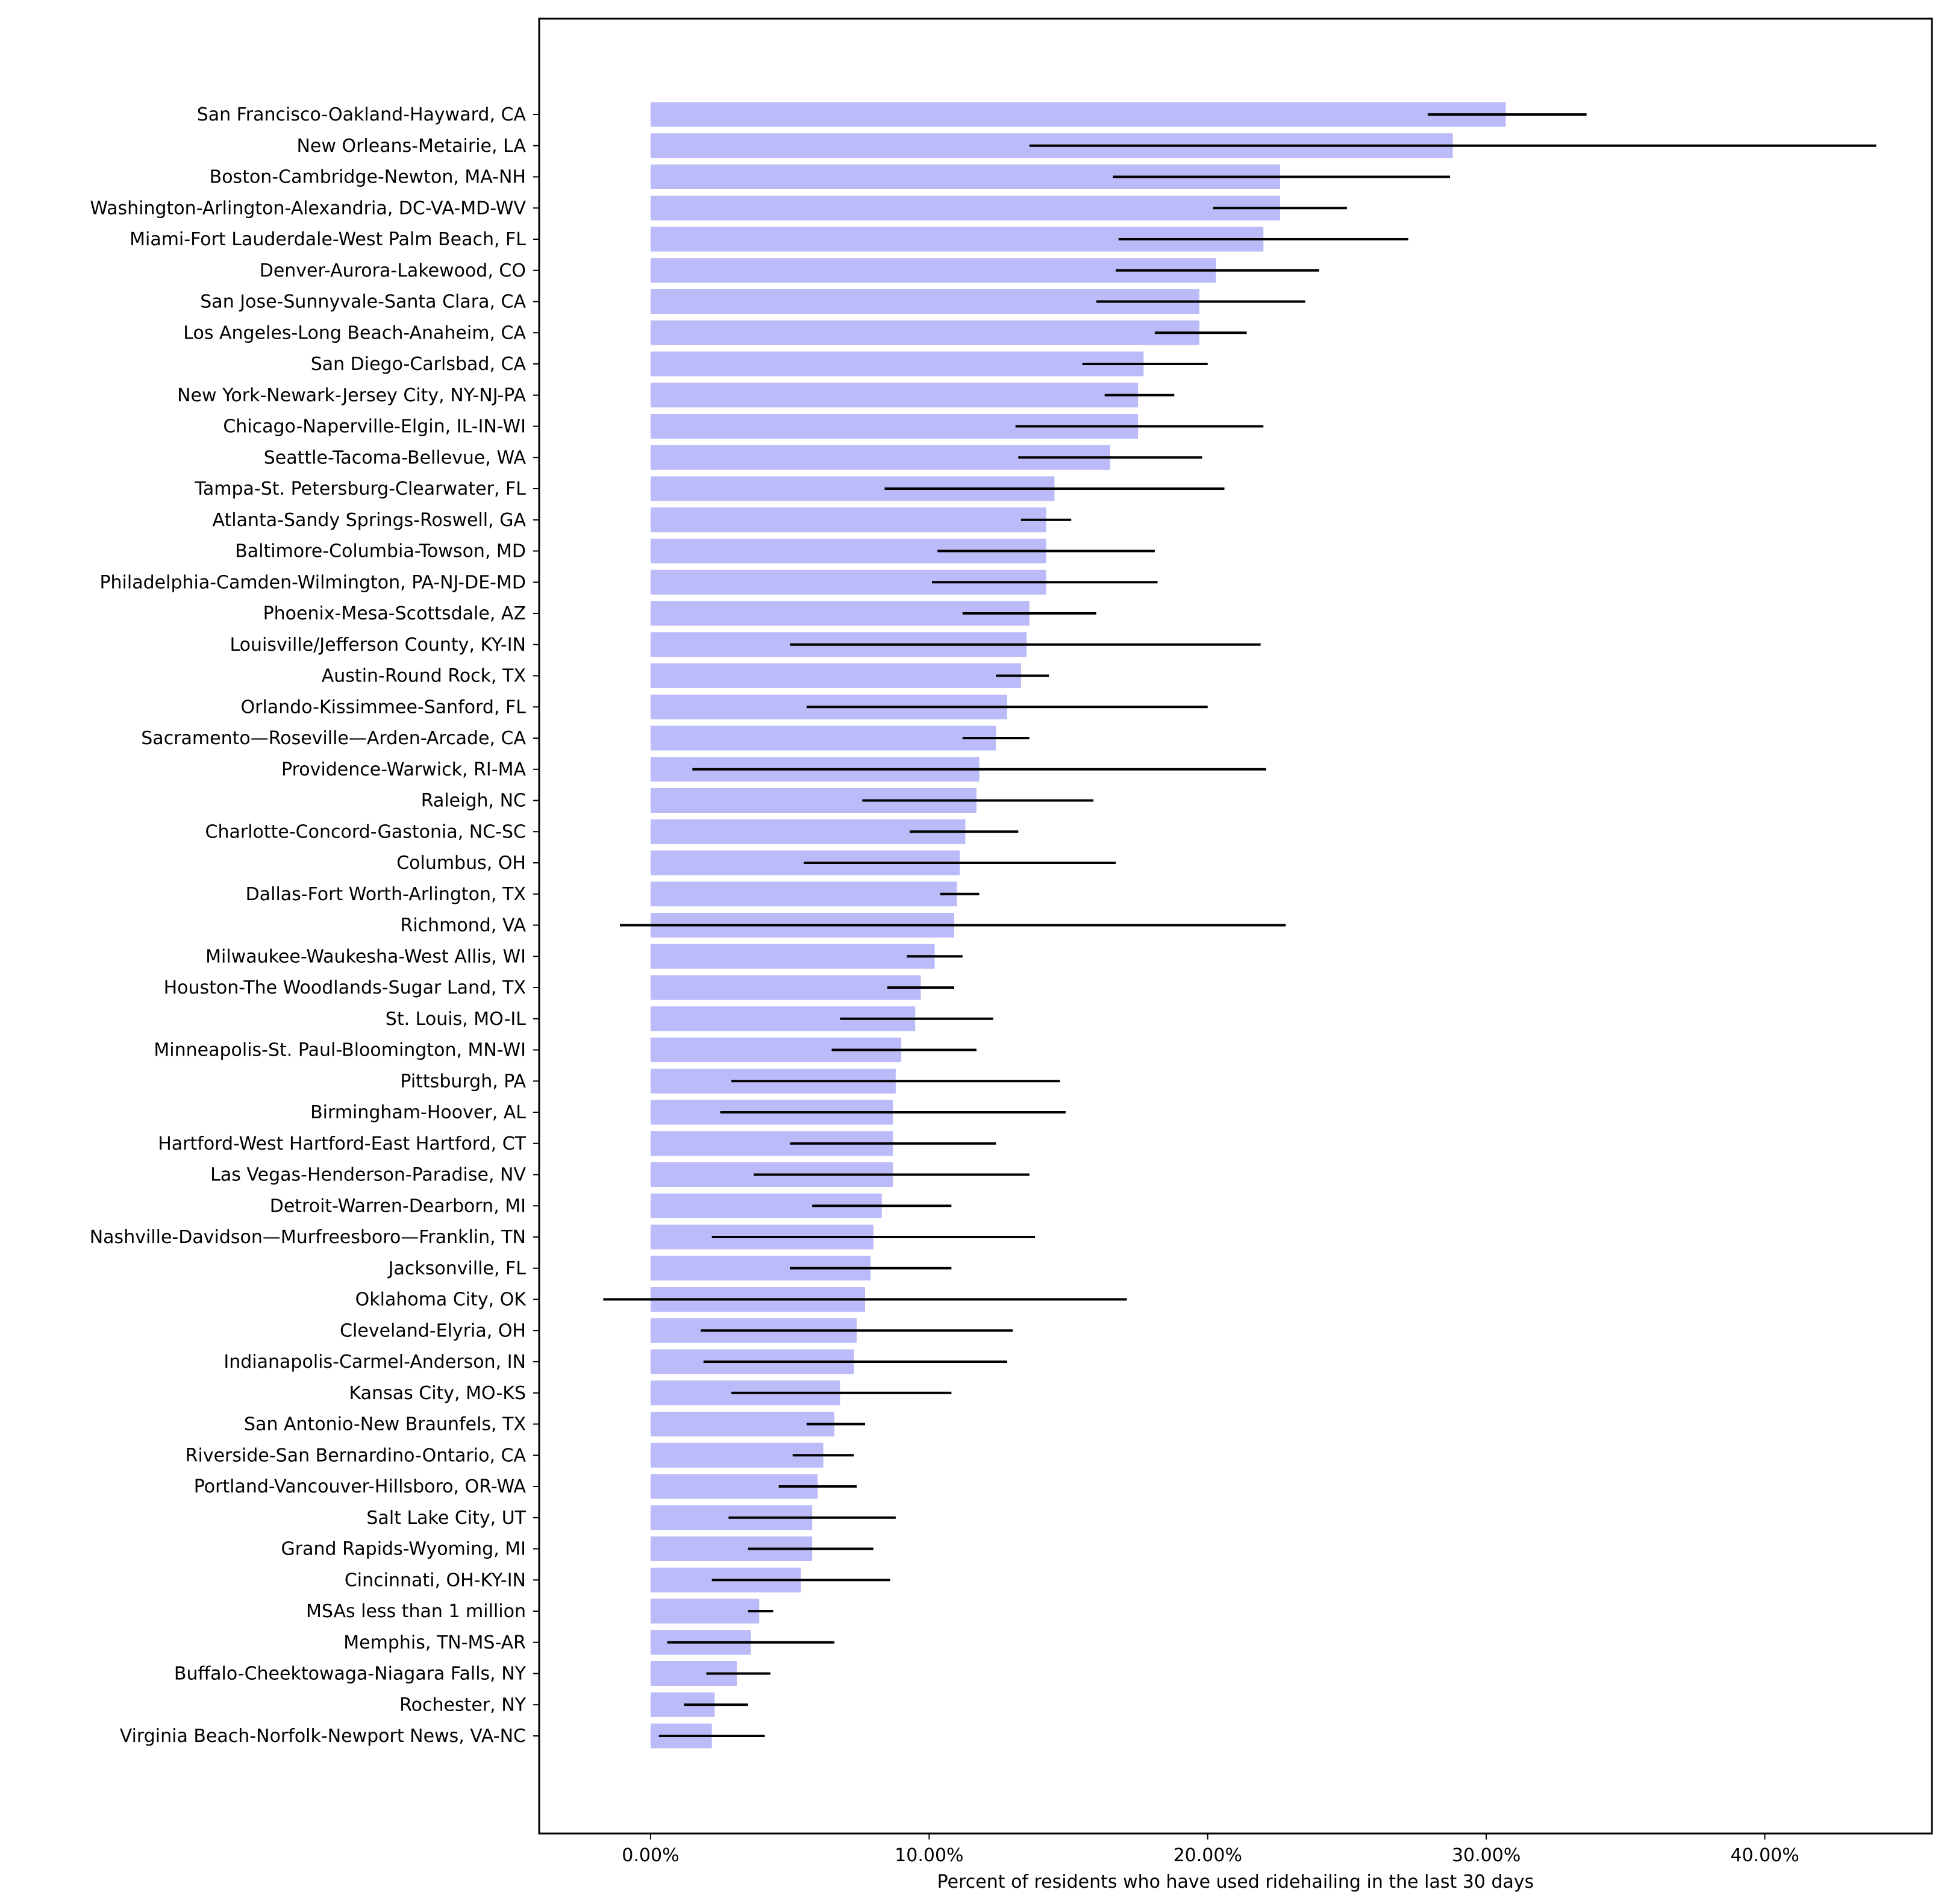 Image resolution: width=1947 pixels, height=1904 pixels. What do you see at coordinates (356, 1456) in the screenshot?
I see `category-label: Riverside-San Bernardino-Ontario, CA` at bounding box center [356, 1456].